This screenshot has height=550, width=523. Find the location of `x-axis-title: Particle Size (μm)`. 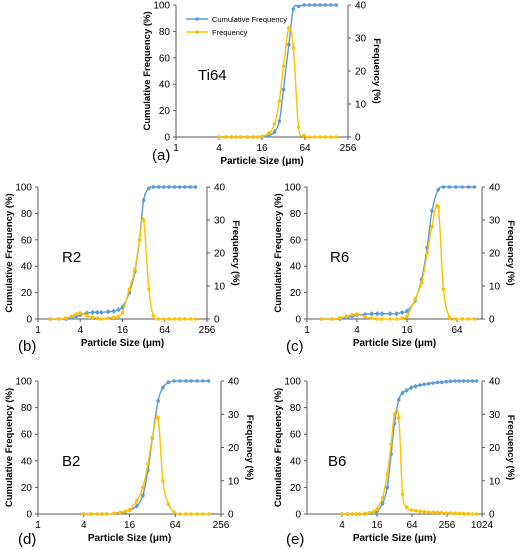

x-axis-title: Particle Size (μm) is located at coordinates (129, 538).